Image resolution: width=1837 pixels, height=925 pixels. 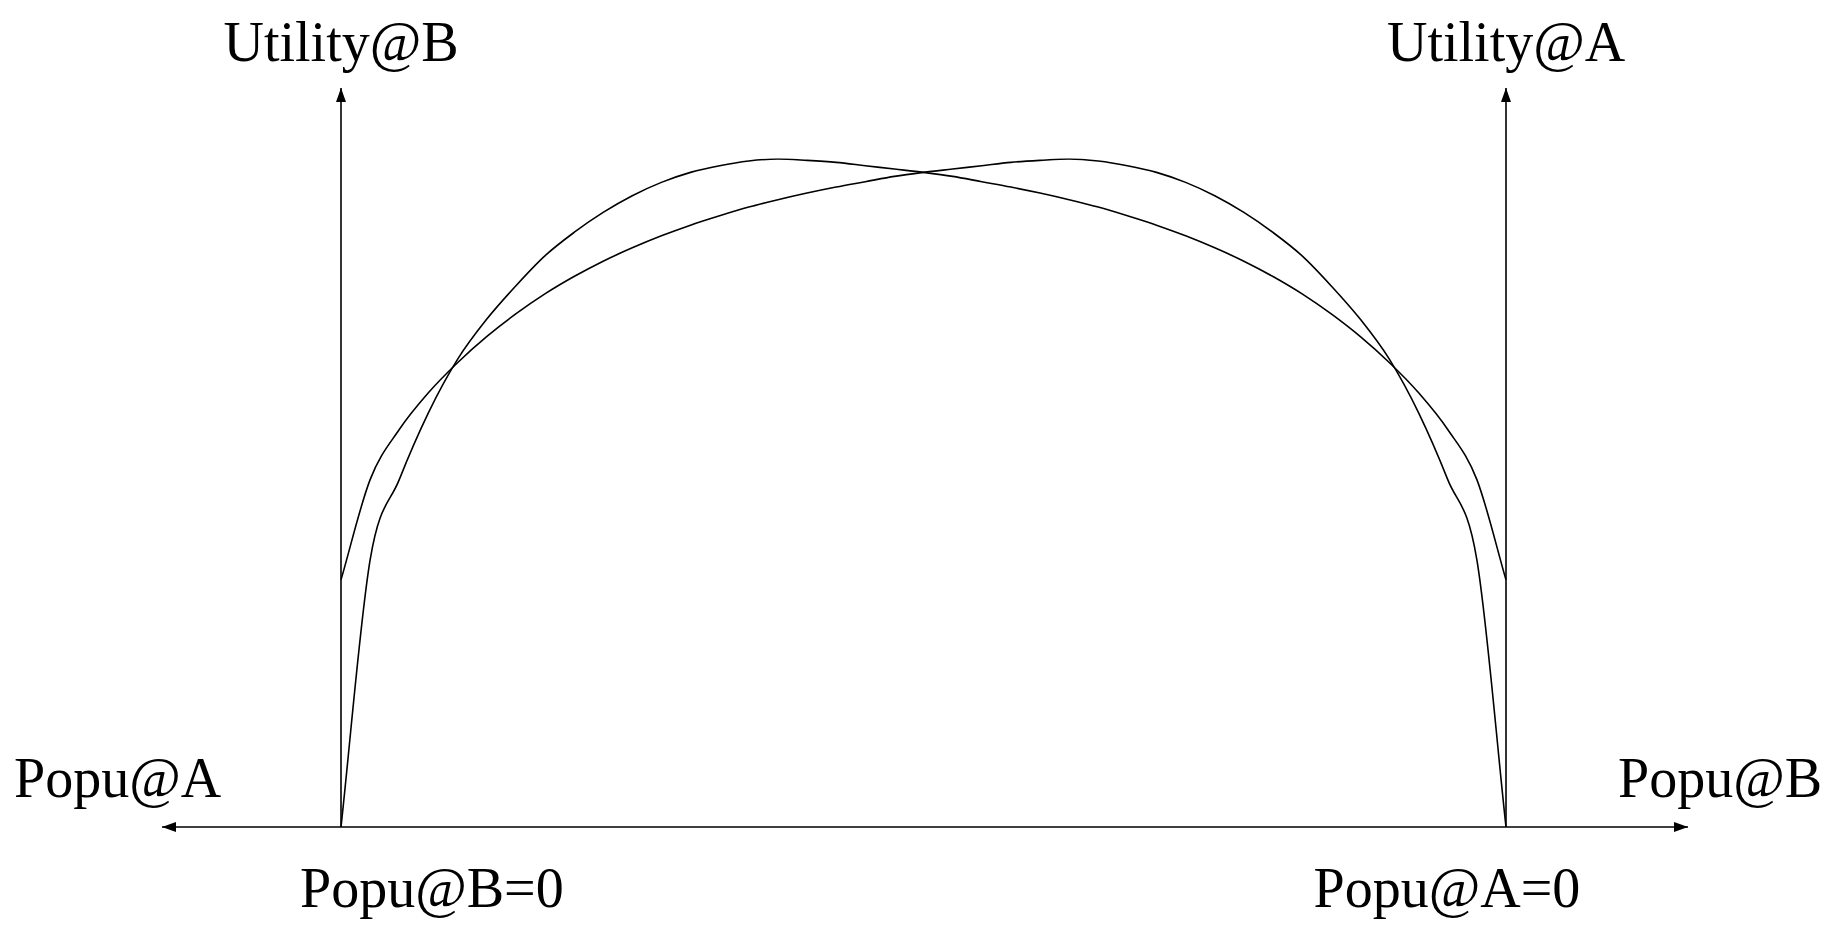 I want to click on y2-axis-title: Utility@A, so click(x=1506, y=42).